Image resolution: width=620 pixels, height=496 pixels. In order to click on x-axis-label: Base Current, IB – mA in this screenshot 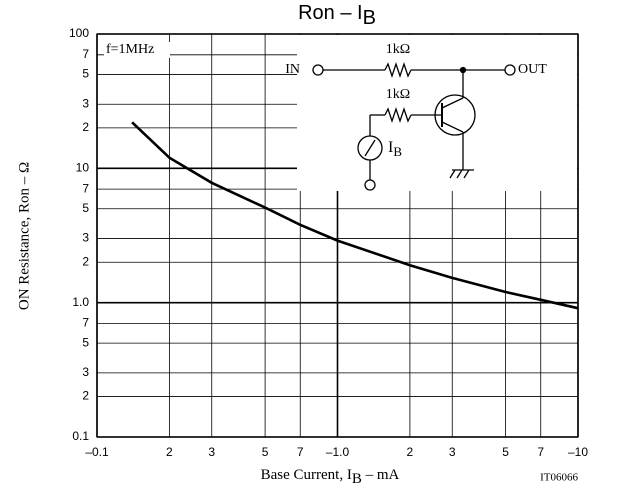, I will do `click(330, 477)`.